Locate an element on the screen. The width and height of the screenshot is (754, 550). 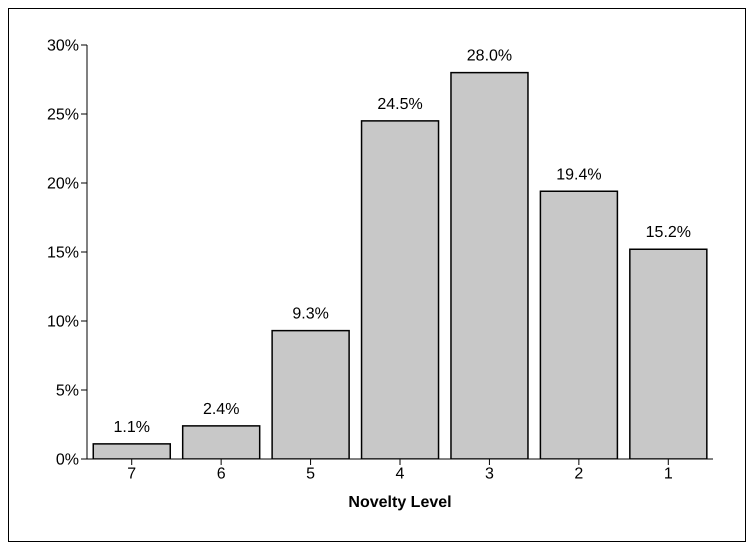
x-tick-label: 1 is located at coordinates (668, 473).